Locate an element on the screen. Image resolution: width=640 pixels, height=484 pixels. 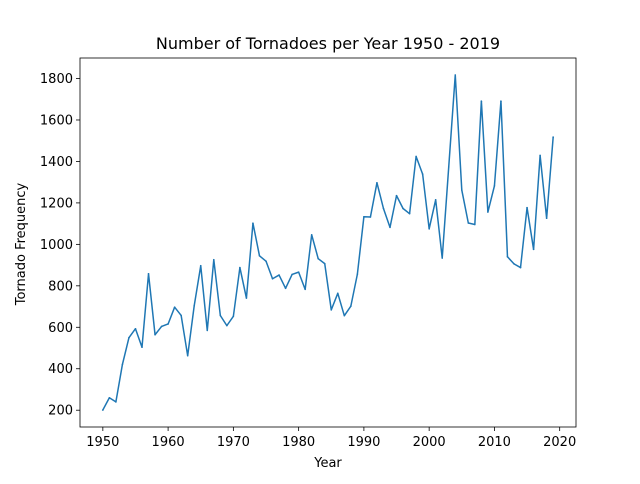
chart-title: Number of Tornadoes per Year 1950 - 2019 is located at coordinates (328, 43).